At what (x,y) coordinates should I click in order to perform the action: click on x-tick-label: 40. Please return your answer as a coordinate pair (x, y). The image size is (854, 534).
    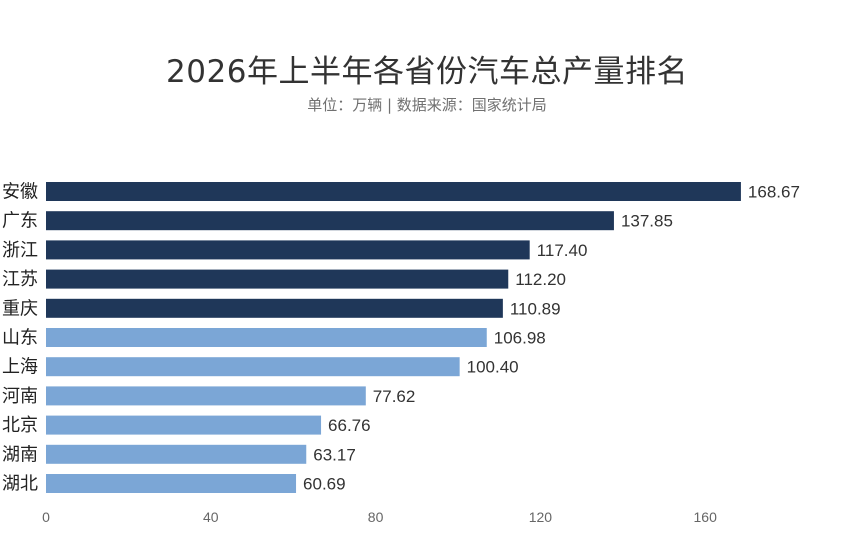
    Looking at the image, I should click on (211, 517).